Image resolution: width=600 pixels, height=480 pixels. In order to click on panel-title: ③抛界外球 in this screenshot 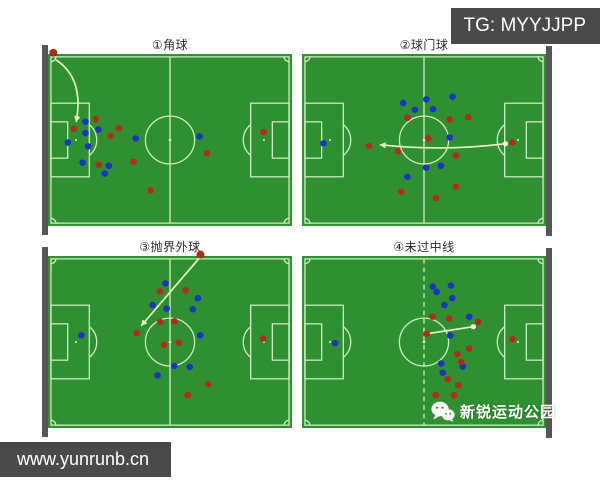, I will do `click(170, 247)`.